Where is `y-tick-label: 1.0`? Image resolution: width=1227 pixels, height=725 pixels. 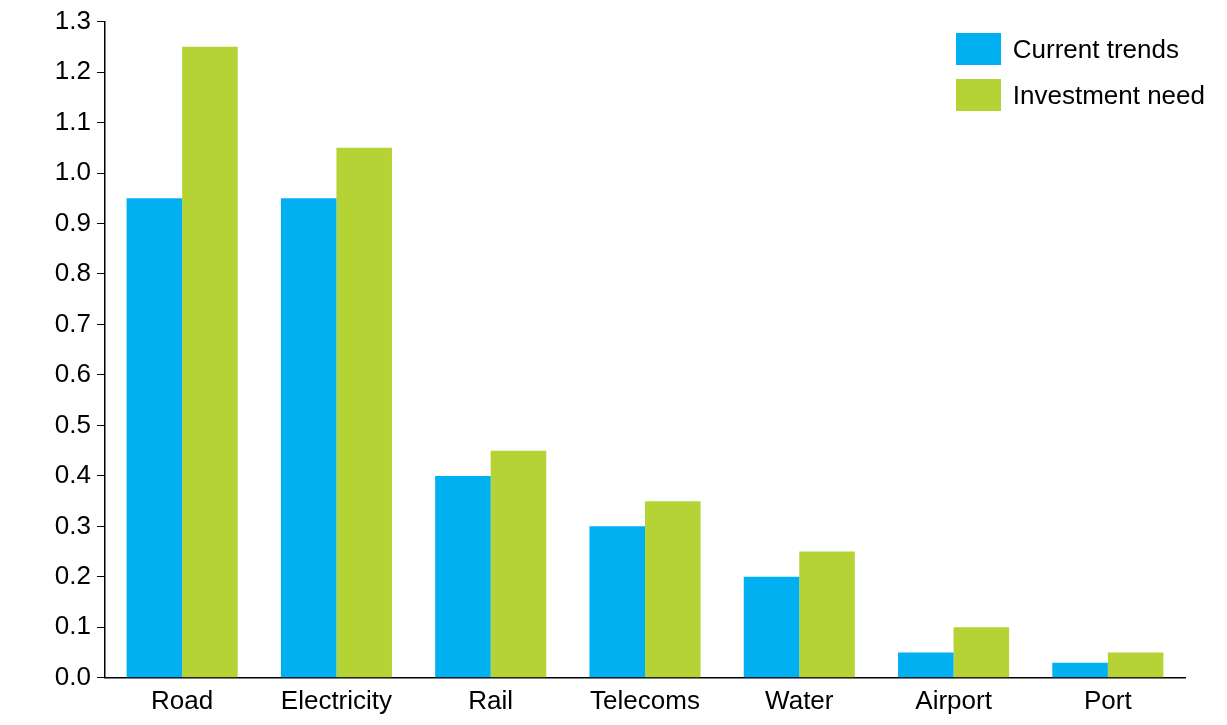
y-tick-label: 1.0 is located at coordinates (72, 171).